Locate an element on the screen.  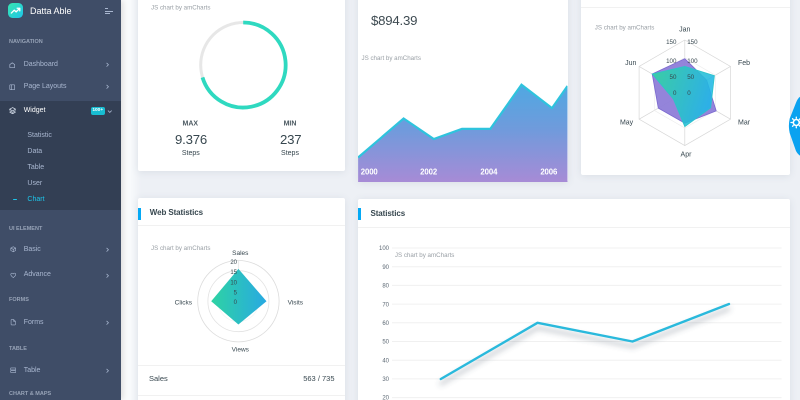
svg-text: May is located at coordinates (627, 122).